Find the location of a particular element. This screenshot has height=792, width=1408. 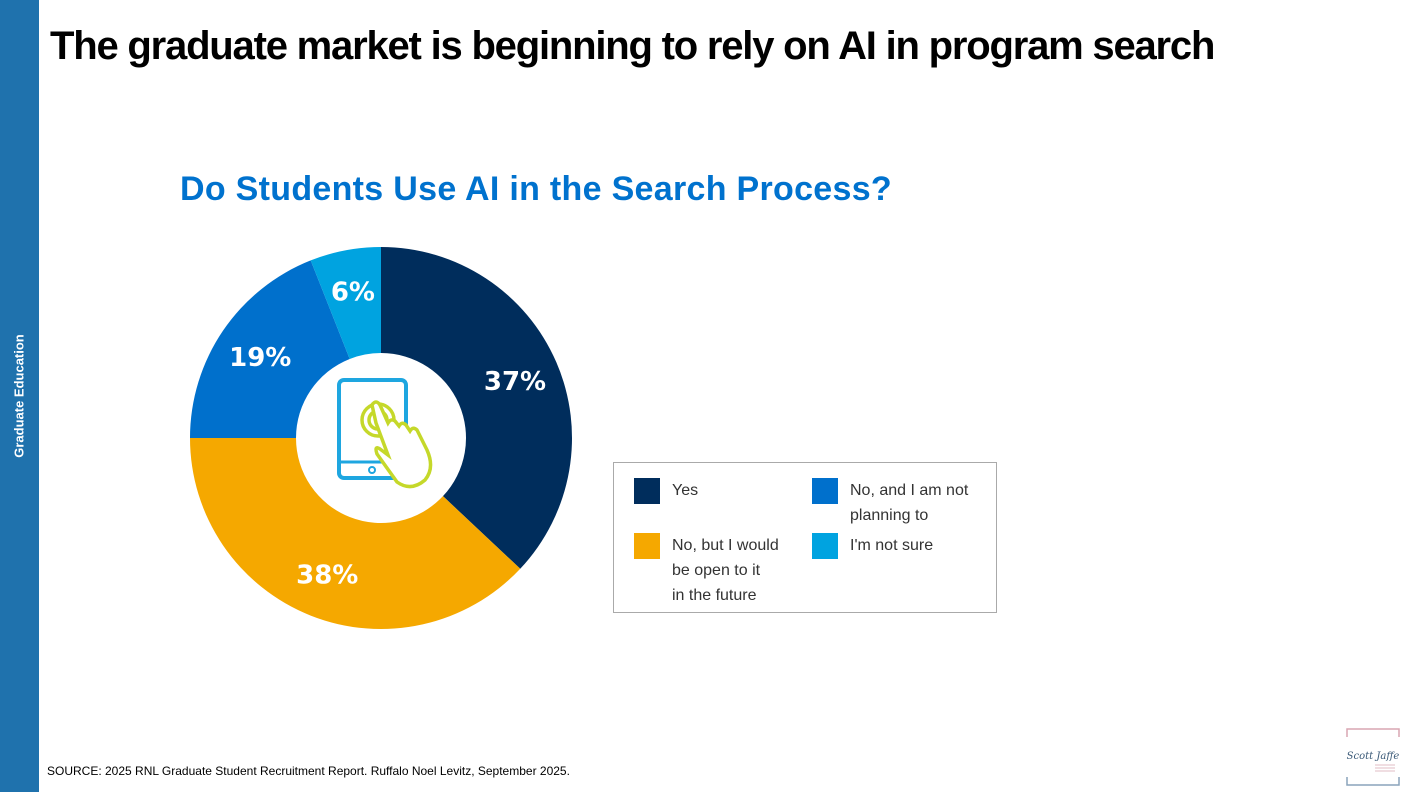

slice-label: 38% is located at coordinates (327, 576).